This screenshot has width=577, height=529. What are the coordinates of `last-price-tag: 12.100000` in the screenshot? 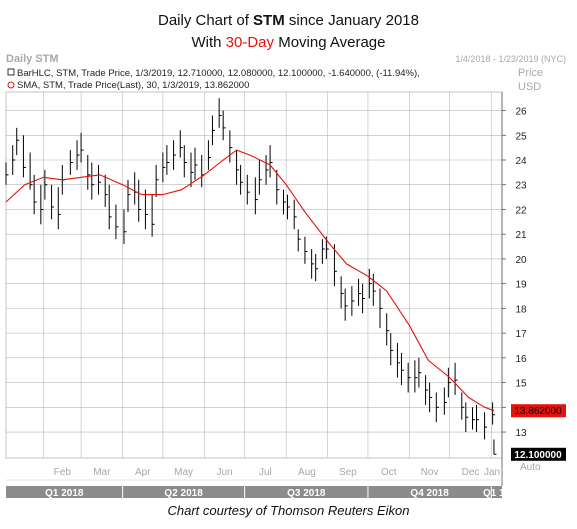 It's located at (538, 454).